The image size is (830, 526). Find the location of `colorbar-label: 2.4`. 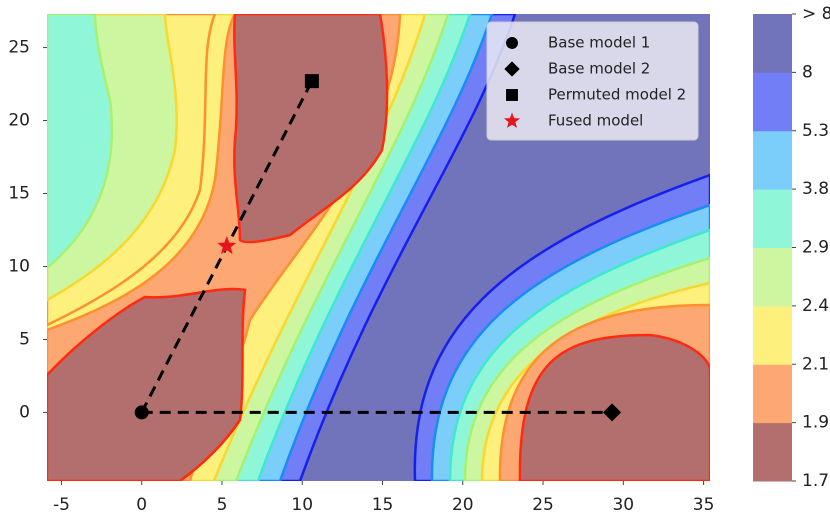

colorbar-label: 2.4 is located at coordinates (815, 306).